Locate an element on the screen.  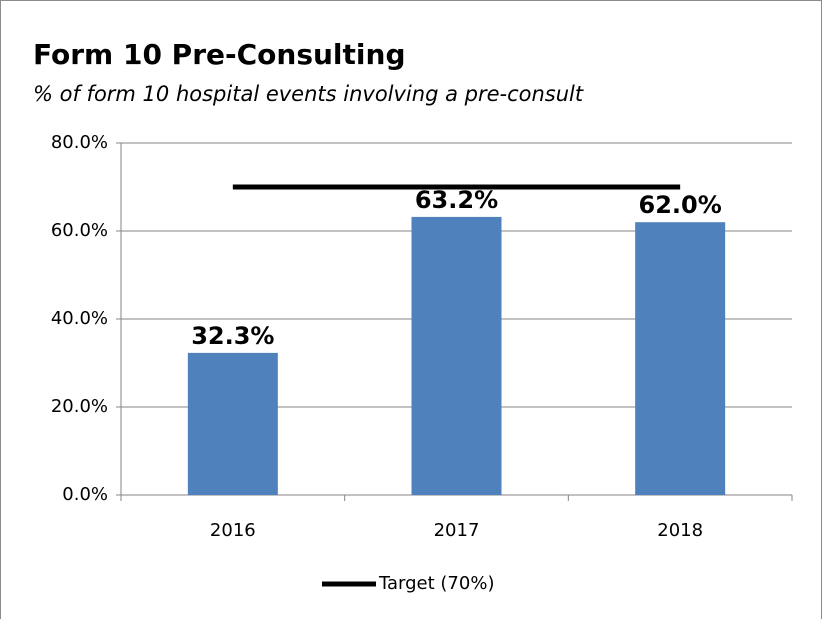
y-tick-label: 80.0% is located at coordinates (79, 142).